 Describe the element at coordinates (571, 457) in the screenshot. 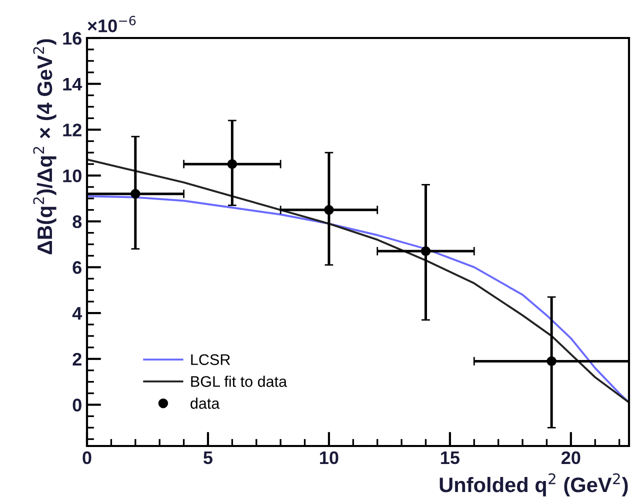

I see `x-tick-label: 20` at that location.